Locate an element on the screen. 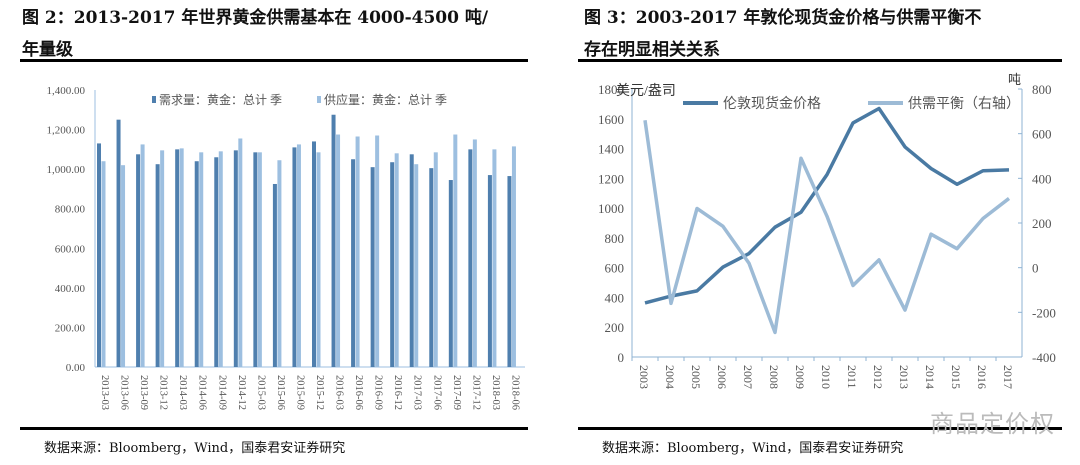 The image size is (1080, 465). left-title-line-2: 年量级 is located at coordinates (47, 50).